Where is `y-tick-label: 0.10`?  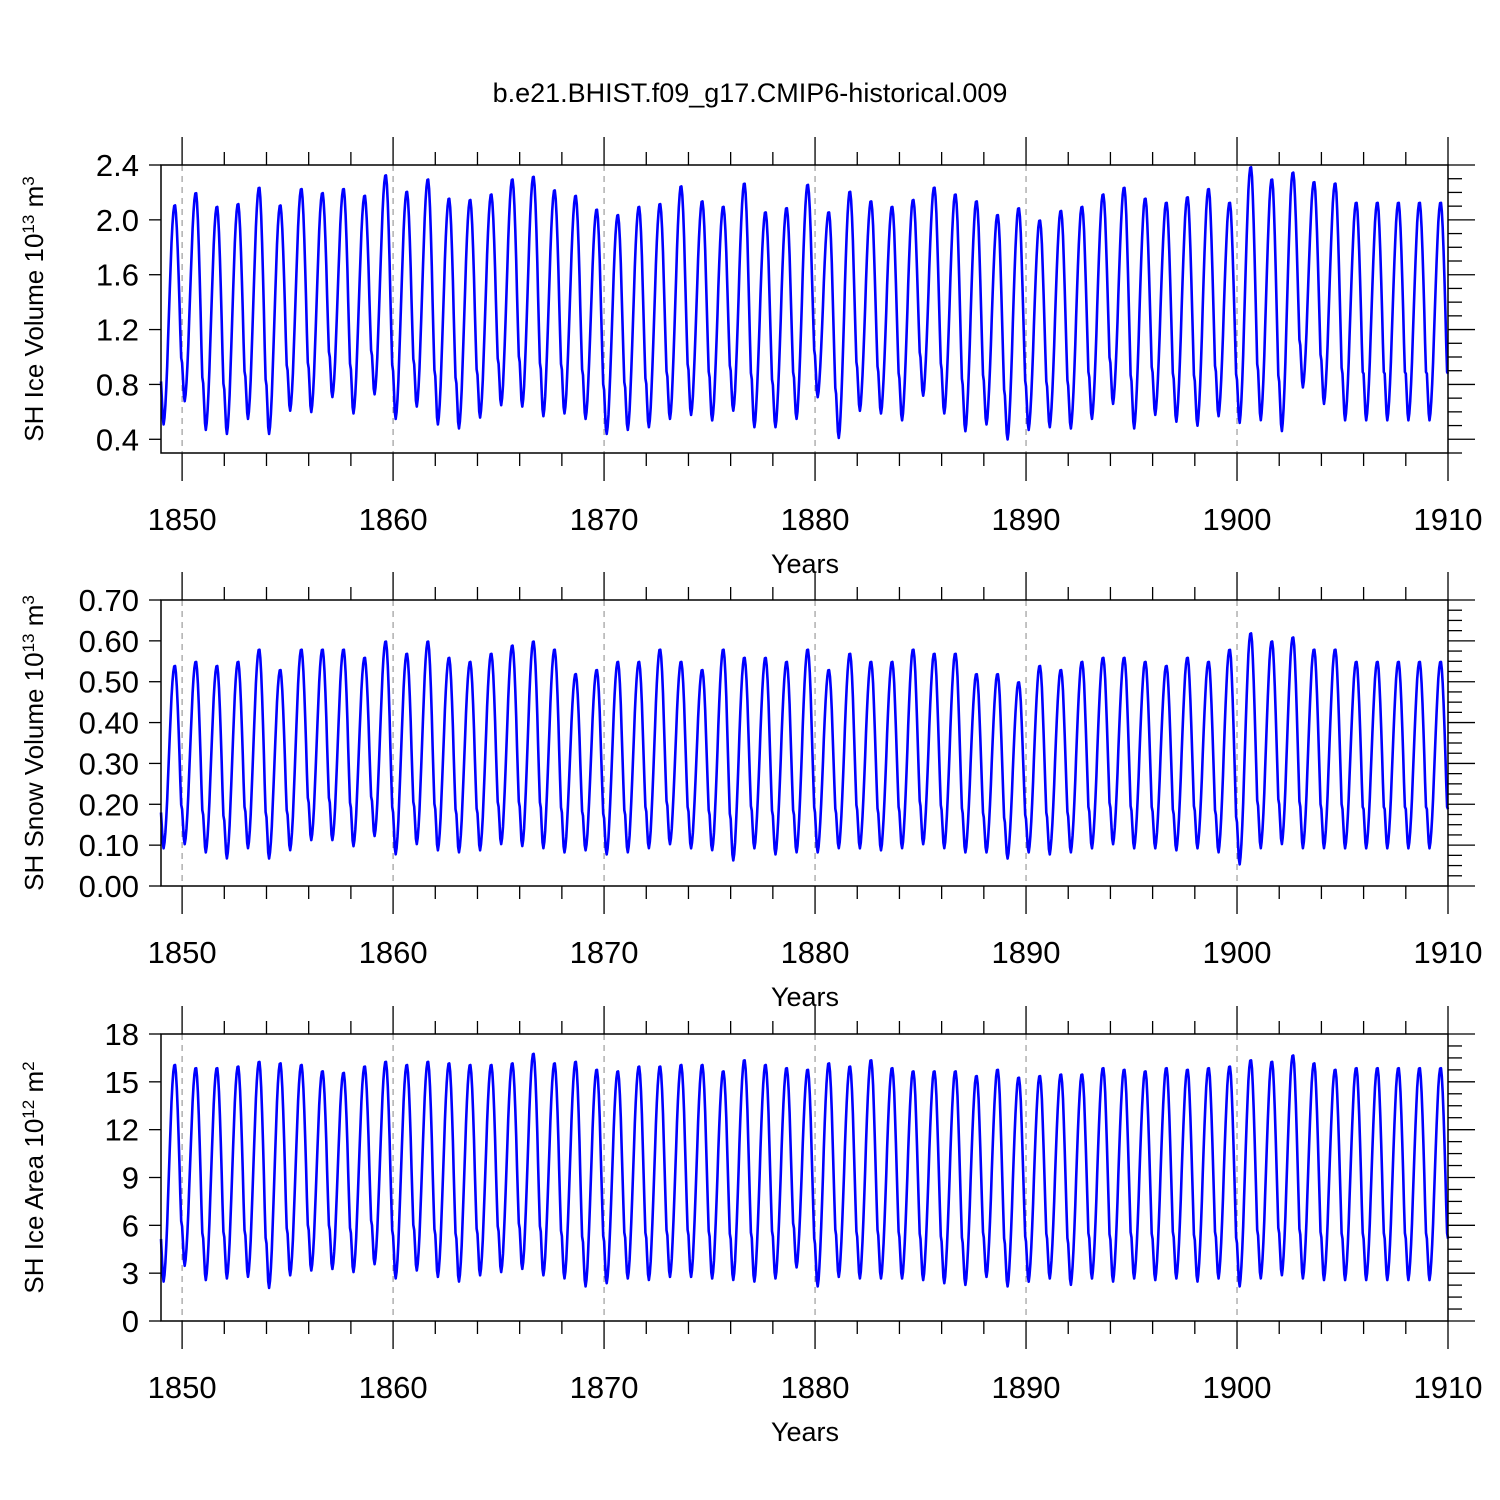
y-tick-label: 0.10 is located at coordinates (109, 845).